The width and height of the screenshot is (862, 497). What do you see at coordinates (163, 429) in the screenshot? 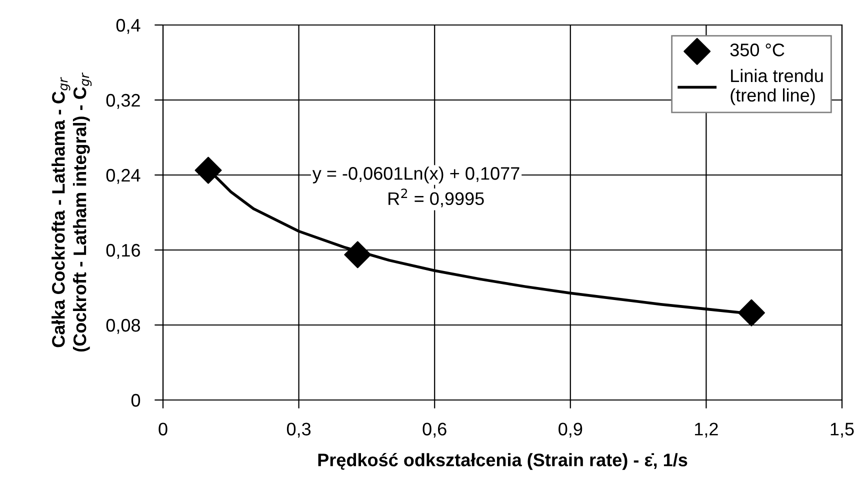
I see `x-tick-label: 0` at bounding box center [163, 429].